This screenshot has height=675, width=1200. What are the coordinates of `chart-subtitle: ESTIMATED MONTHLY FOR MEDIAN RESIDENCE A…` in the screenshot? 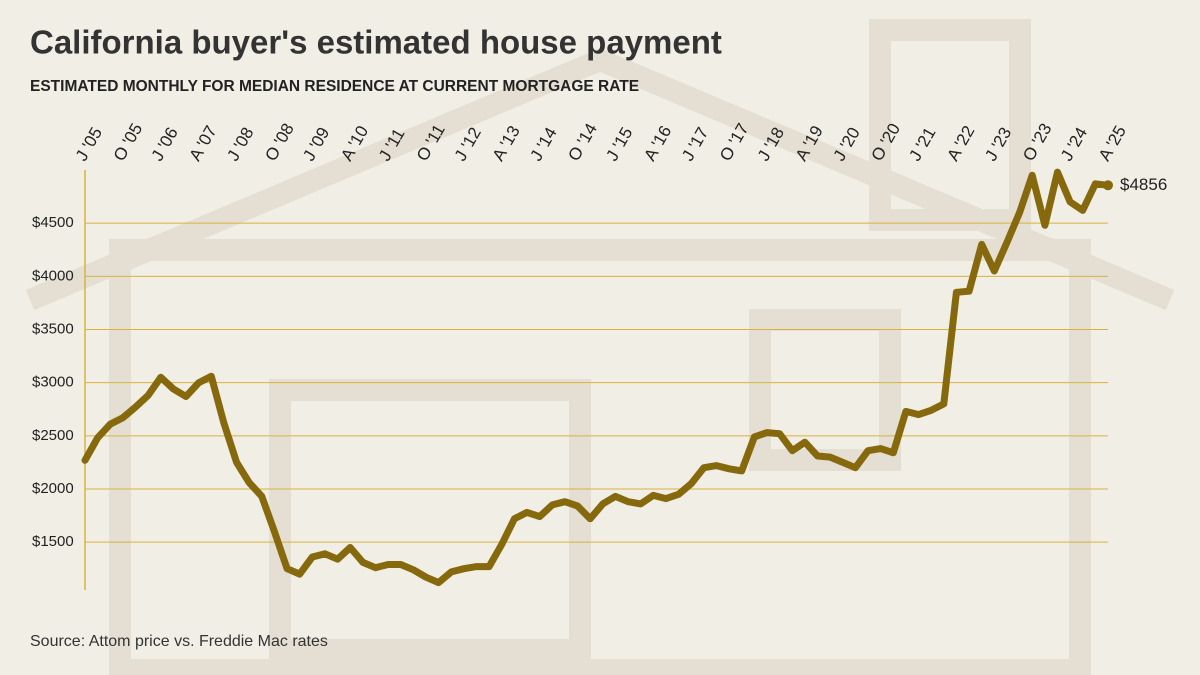 It's located at (334, 86).